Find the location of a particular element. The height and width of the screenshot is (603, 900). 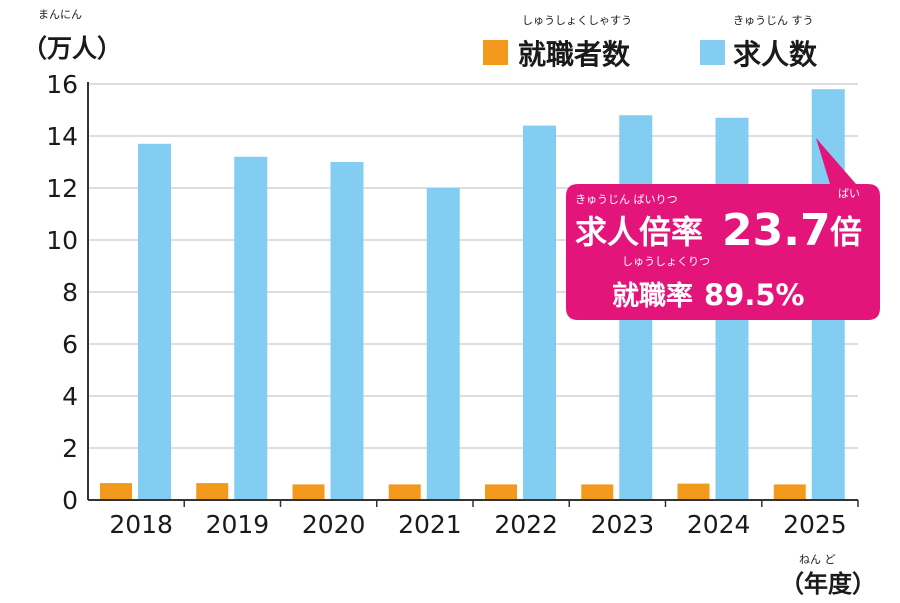

y-tick-label: 2 is located at coordinates (70, 448).